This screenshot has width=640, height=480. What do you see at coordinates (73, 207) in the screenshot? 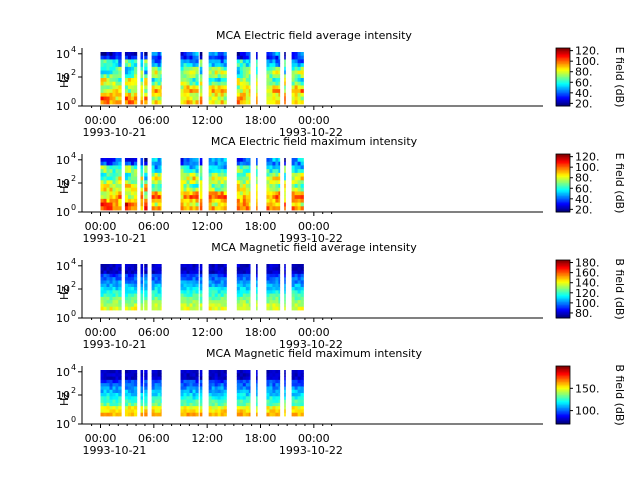
I see `y-tick-exponent: 0` at bounding box center [73, 207].